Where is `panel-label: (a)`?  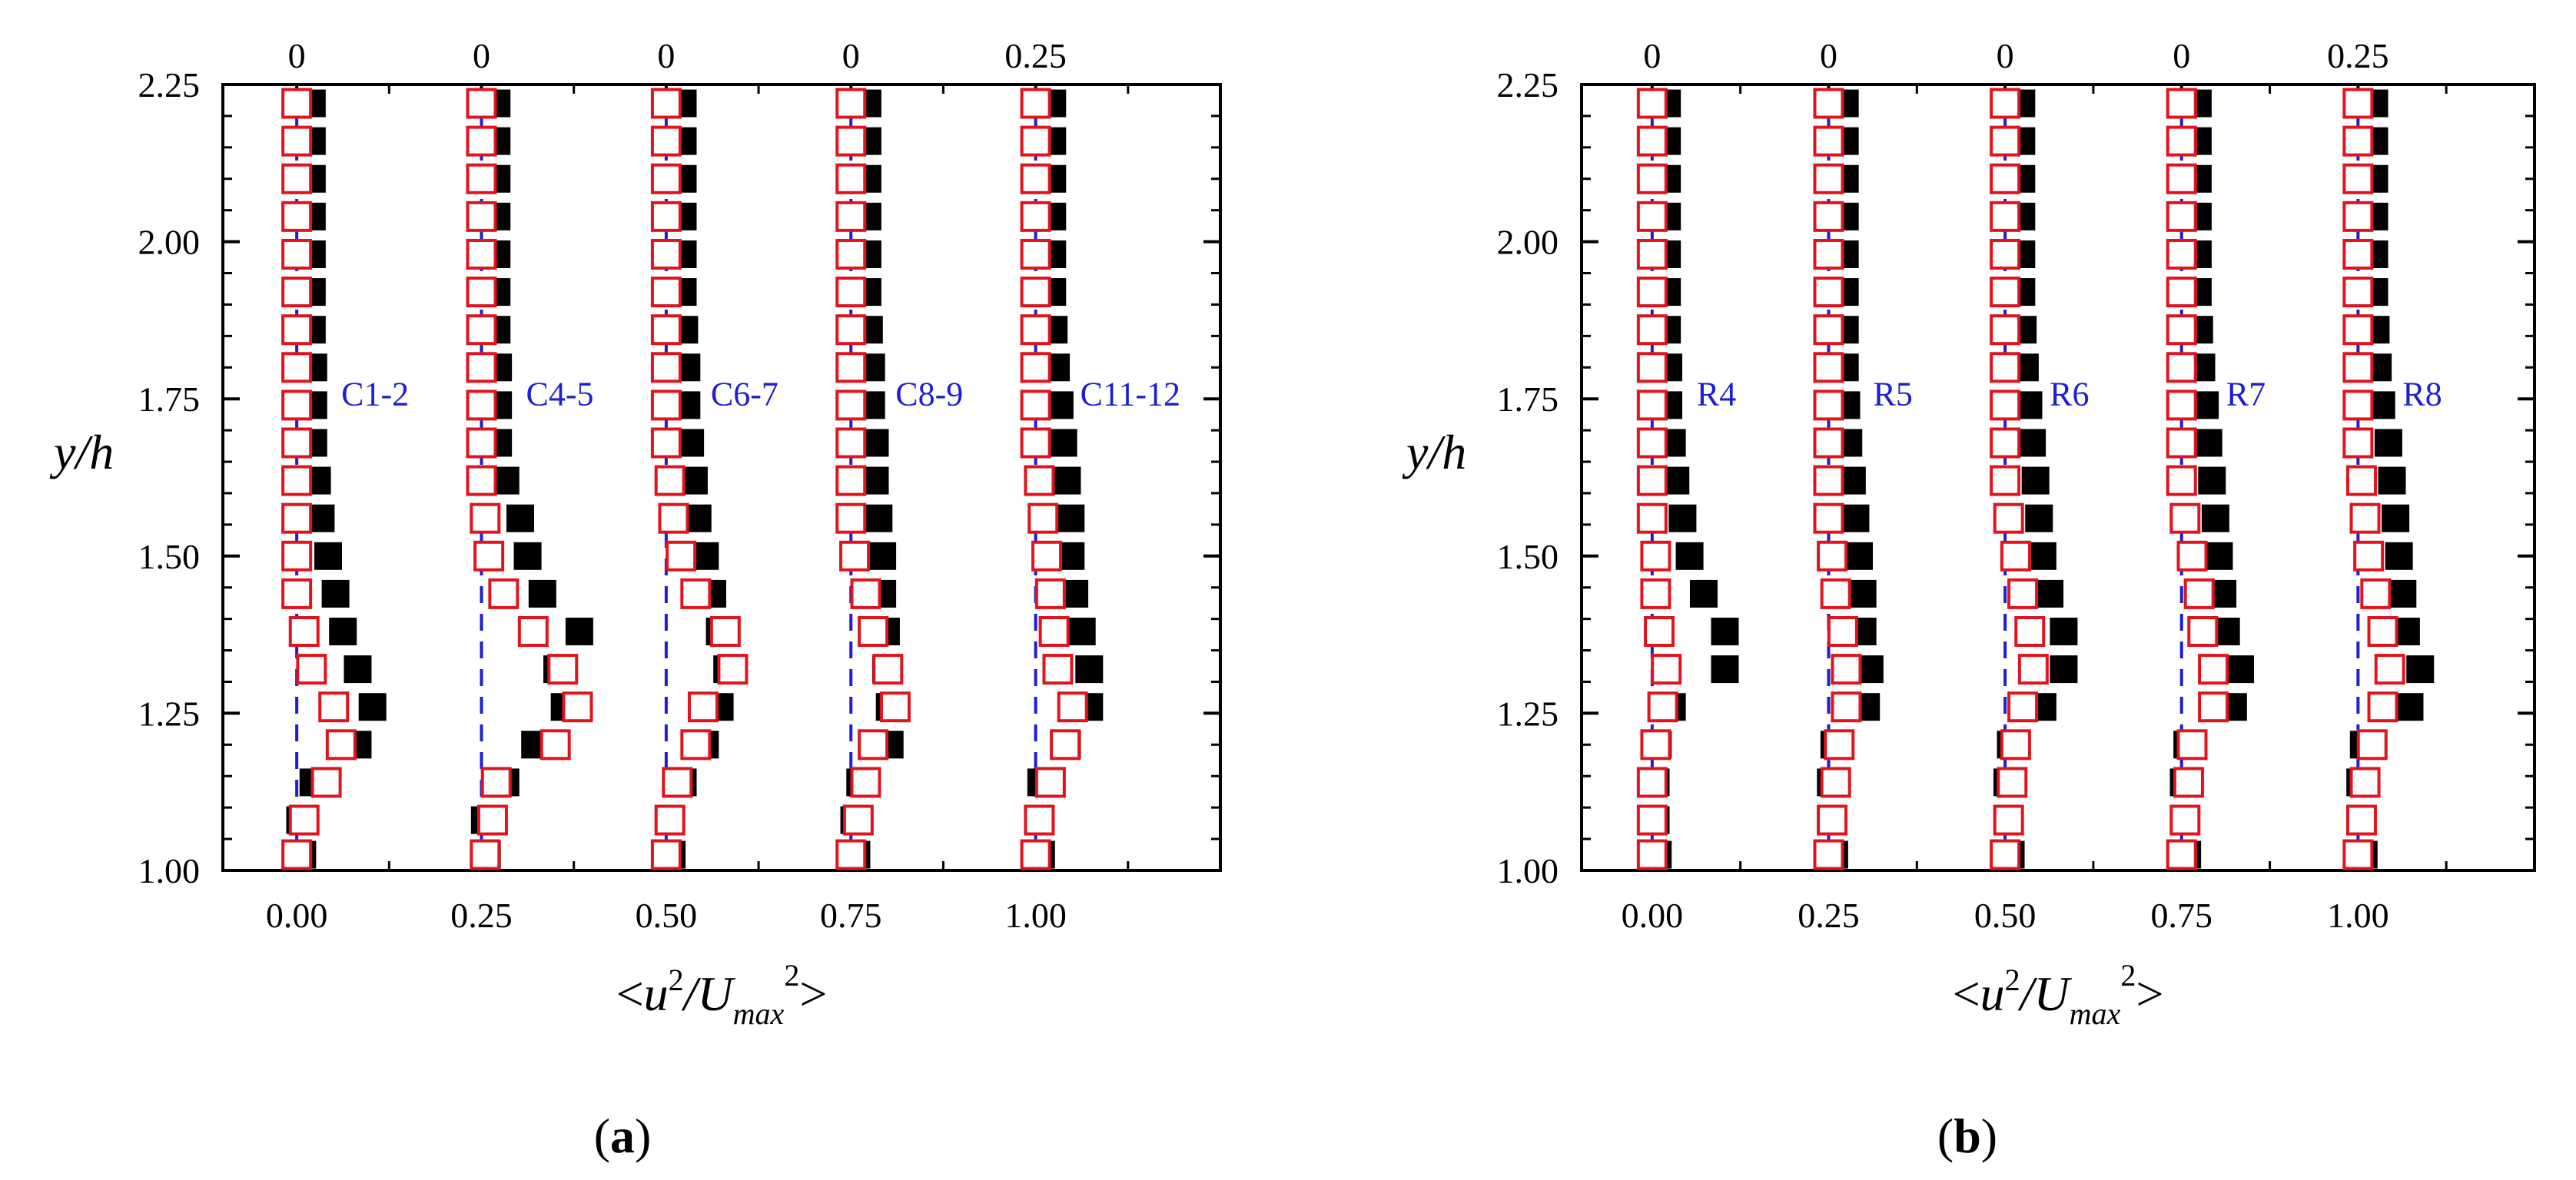 panel-label: (a) is located at coordinates (623, 1136).